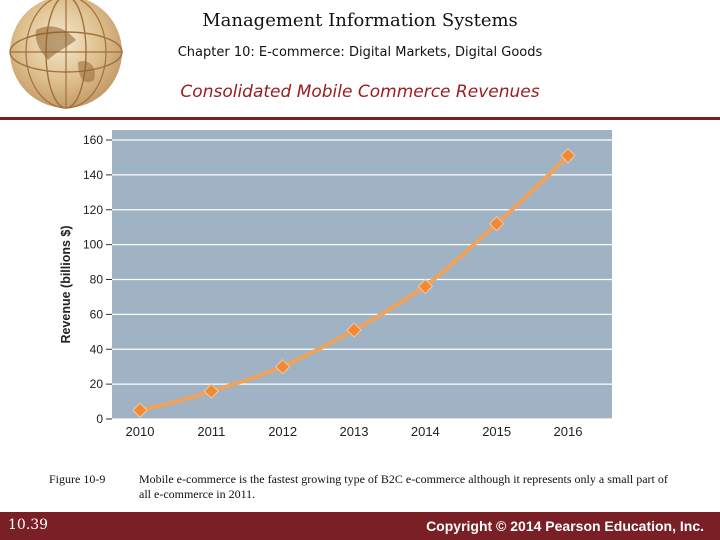 The image size is (720, 540). I want to click on y-tick-label: 140, so click(93, 175).